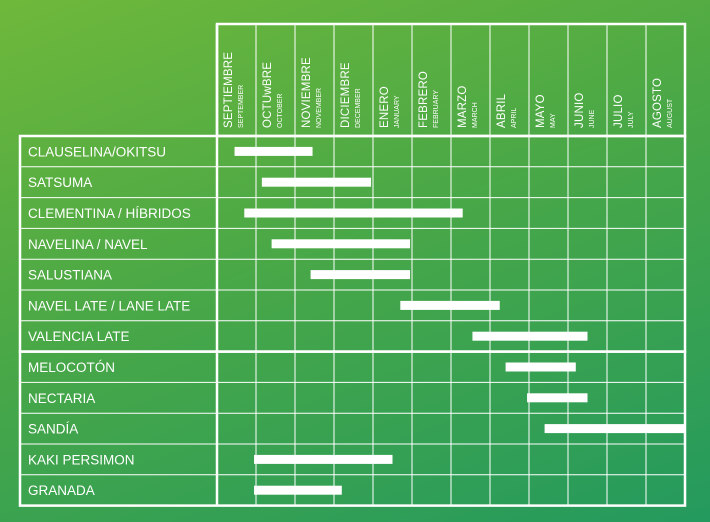  Describe the element at coordinates (307, 92) in the screenshot. I see `month-name: NOVIEMBRE` at that location.